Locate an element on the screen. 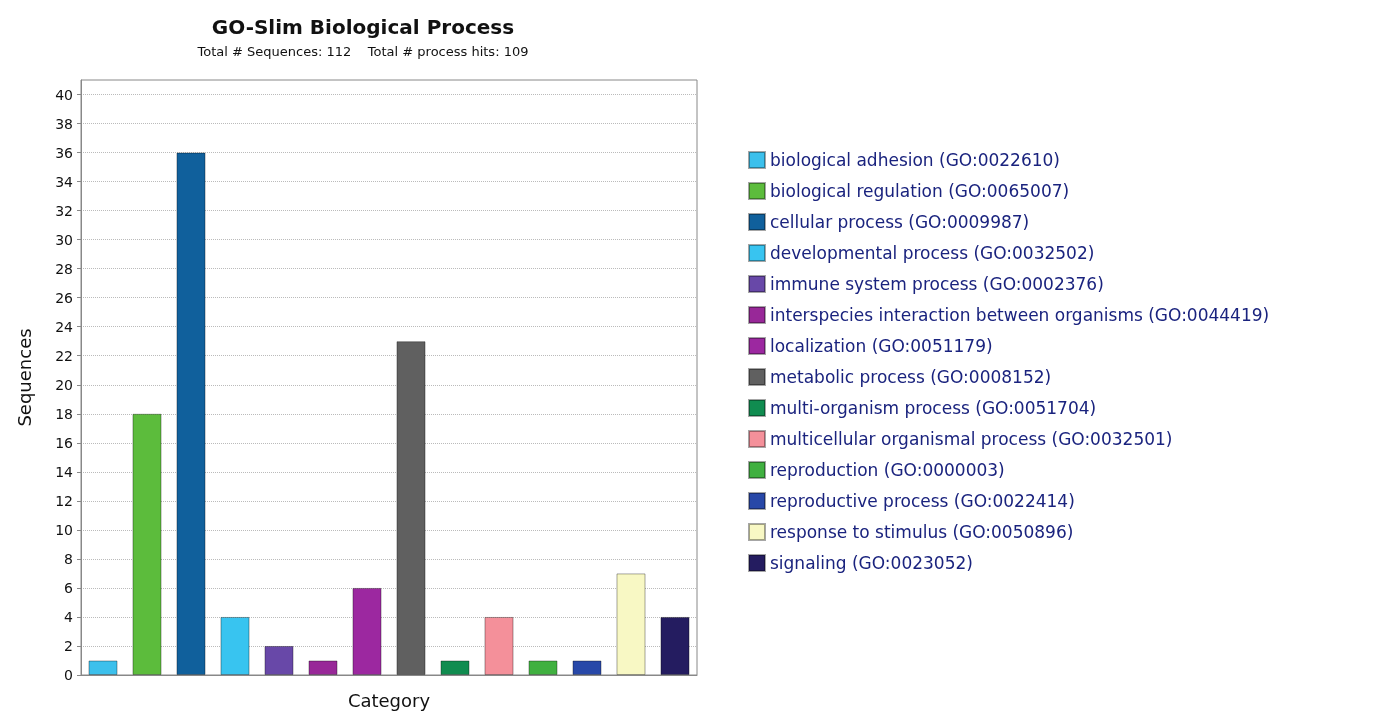 This screenshot has height=723, width=1390. y-tick-label: 24 is located at coordinates (64, 326).